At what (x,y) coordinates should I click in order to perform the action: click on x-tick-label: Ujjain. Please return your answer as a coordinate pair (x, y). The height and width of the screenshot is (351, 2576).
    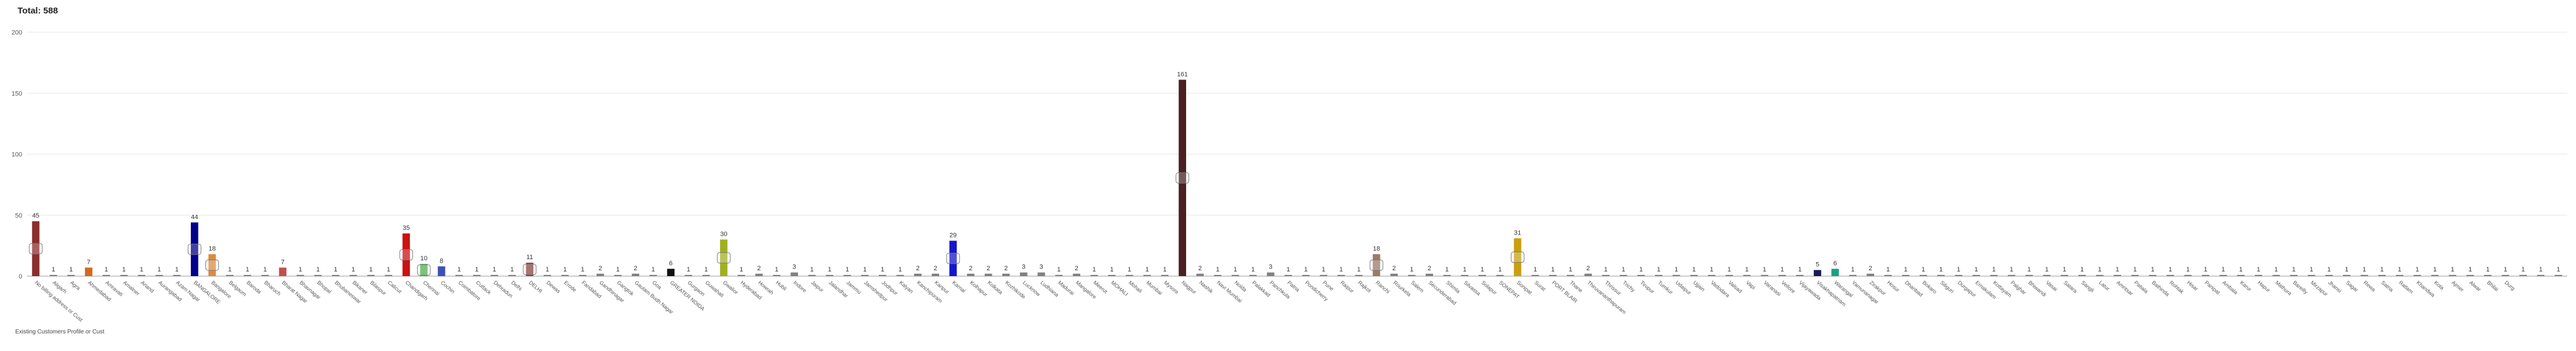
    Looking at the image, I should click on (1699, 286).